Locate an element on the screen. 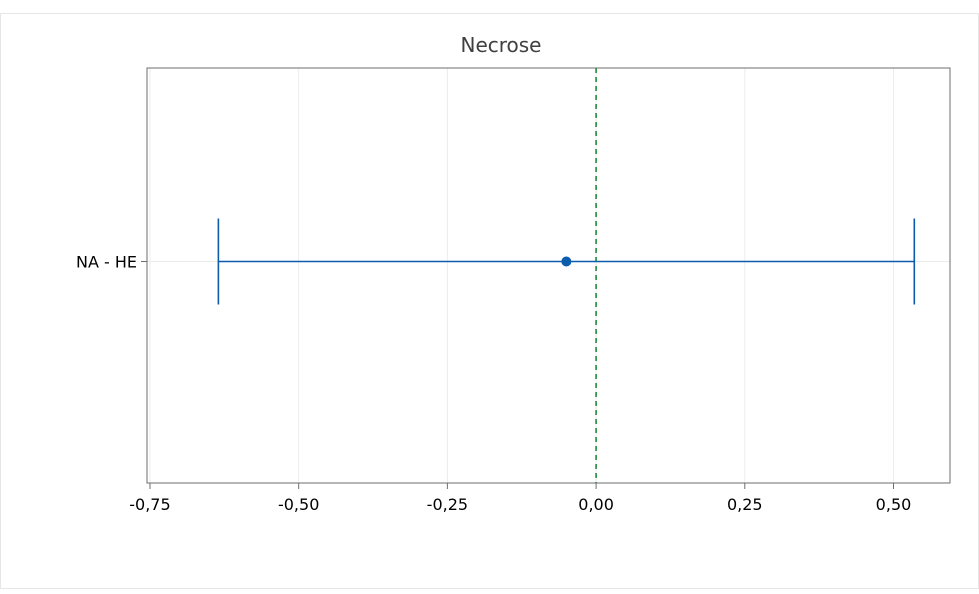 The image size is (979, 594). intervals-group is located at coordinates (566, 261).